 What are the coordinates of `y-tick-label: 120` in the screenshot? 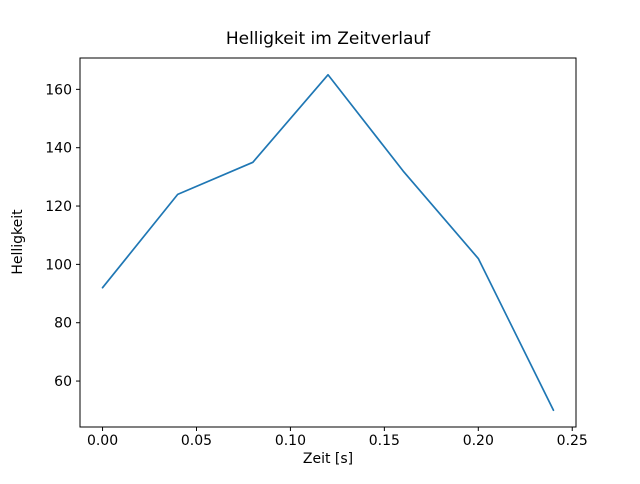 It's located at (58, 207).